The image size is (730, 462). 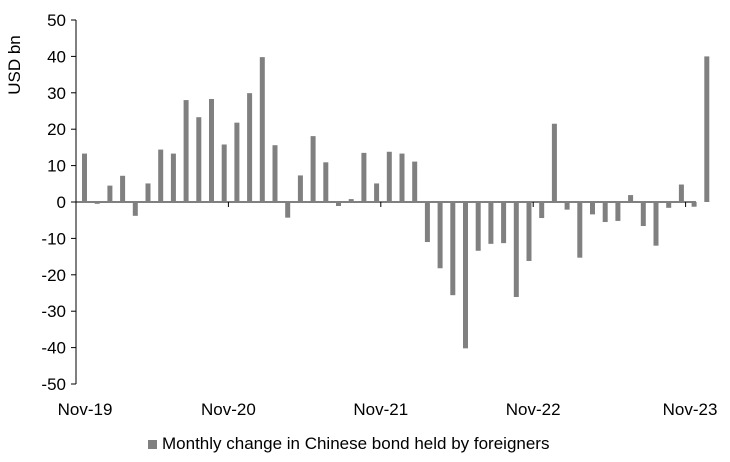 What do you see at coordinates (56, 93) in the screenshot?
I see `y-tick-label: 30` at bounding box center [56, 93].